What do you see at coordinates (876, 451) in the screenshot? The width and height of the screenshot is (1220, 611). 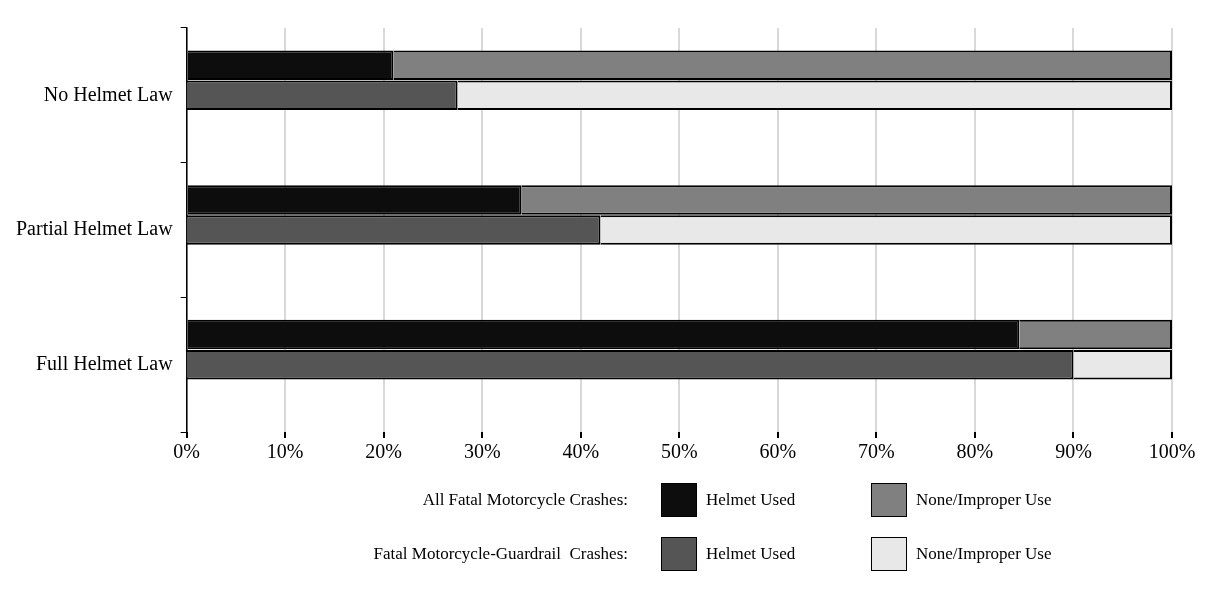 I see `x-tick-label: 70%` at bounding box center [876, 451].